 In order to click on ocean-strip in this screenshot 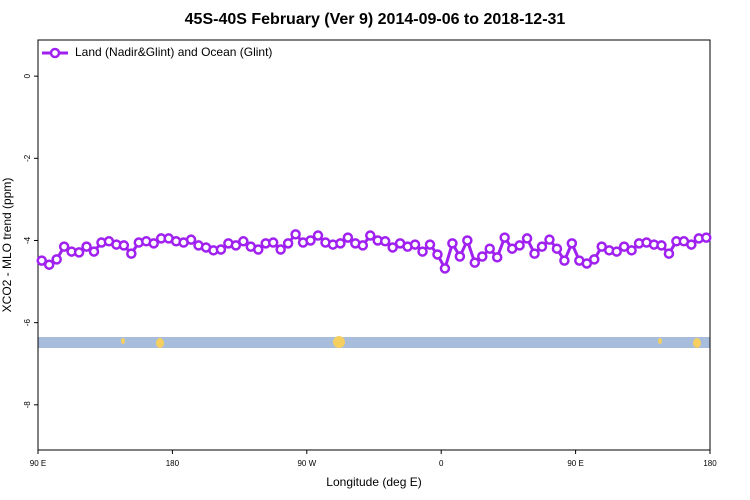, I will do `click(374, 342)`.